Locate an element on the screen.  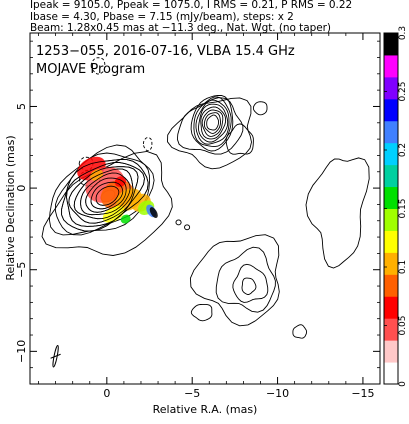
negative-contour is located at coordinates (147, 144).